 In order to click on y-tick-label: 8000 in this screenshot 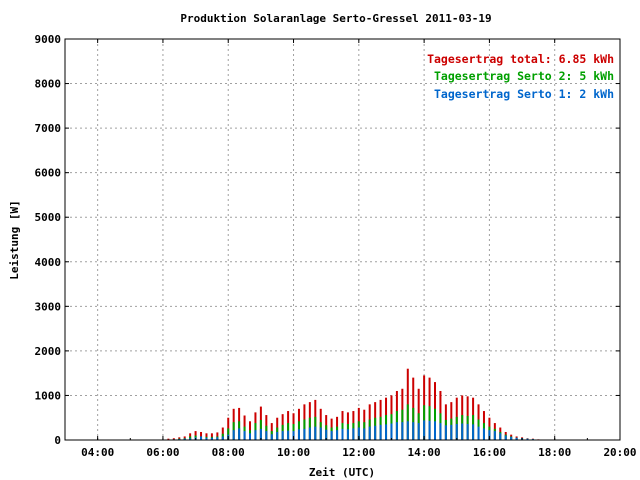, I will do `click(48, 84)`.